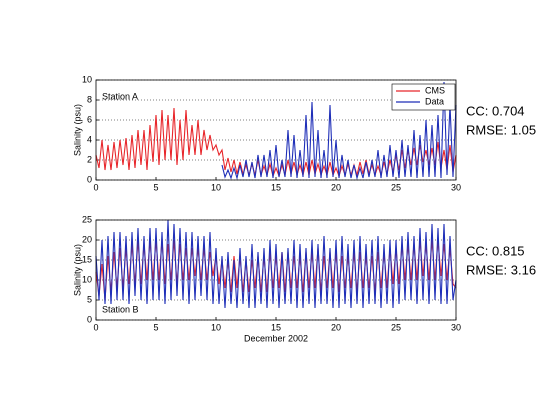  Describe the element at coordinates (423, 97) in the screenshot. I see `legend-box` at that location.